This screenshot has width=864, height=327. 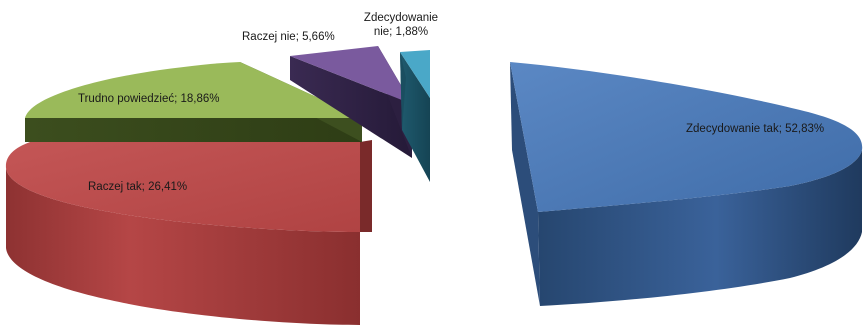 What do you see at coordinates (149, 99) in the screenshot?
I see `data-label-trudno-powiedziec: Trudno powiedzieć; 18,86%` at bounding box center [149, 99].